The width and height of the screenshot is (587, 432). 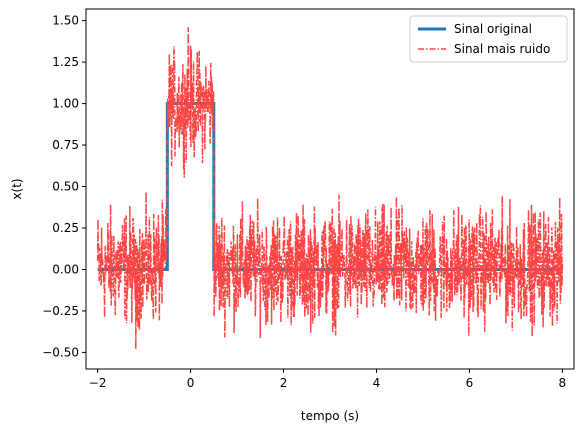 What do you see at coordinates (17, 188) in the screenshot?
I see `y-axis-label: x(t)` at bounding box center [17, 188].